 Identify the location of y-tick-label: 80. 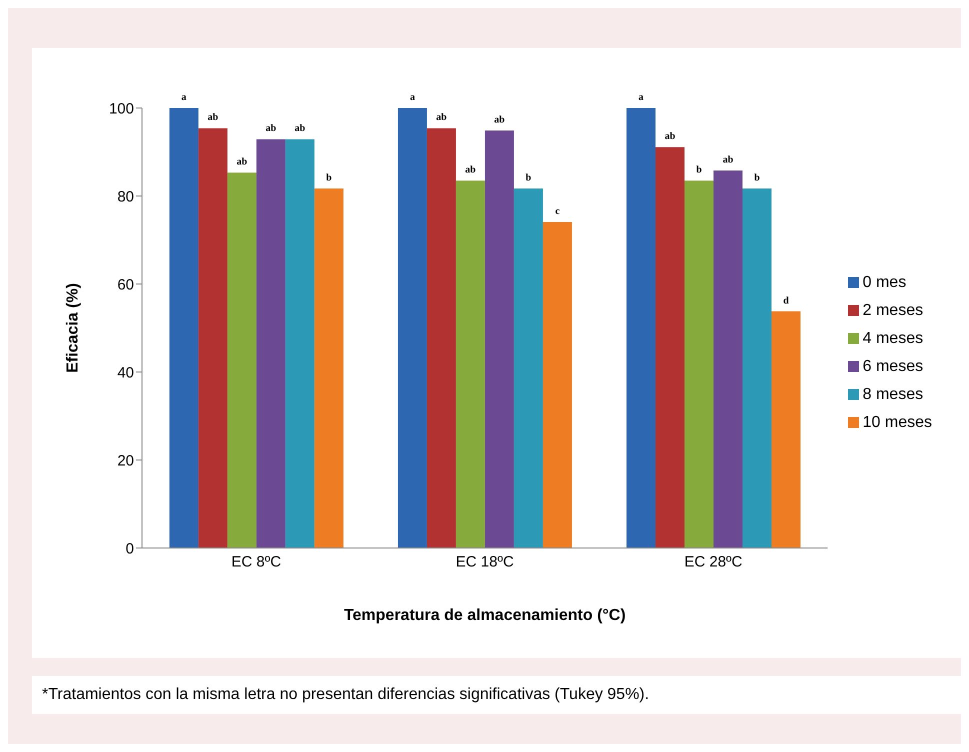
(125, 197).